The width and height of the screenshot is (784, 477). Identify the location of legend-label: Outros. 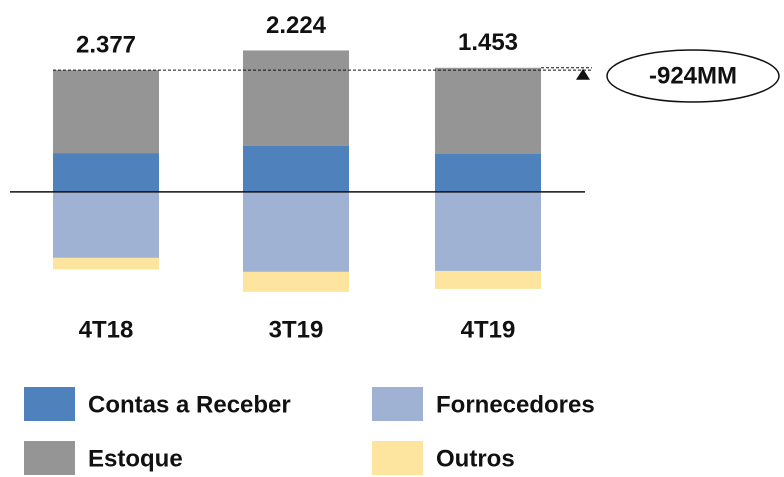
(475, 458).